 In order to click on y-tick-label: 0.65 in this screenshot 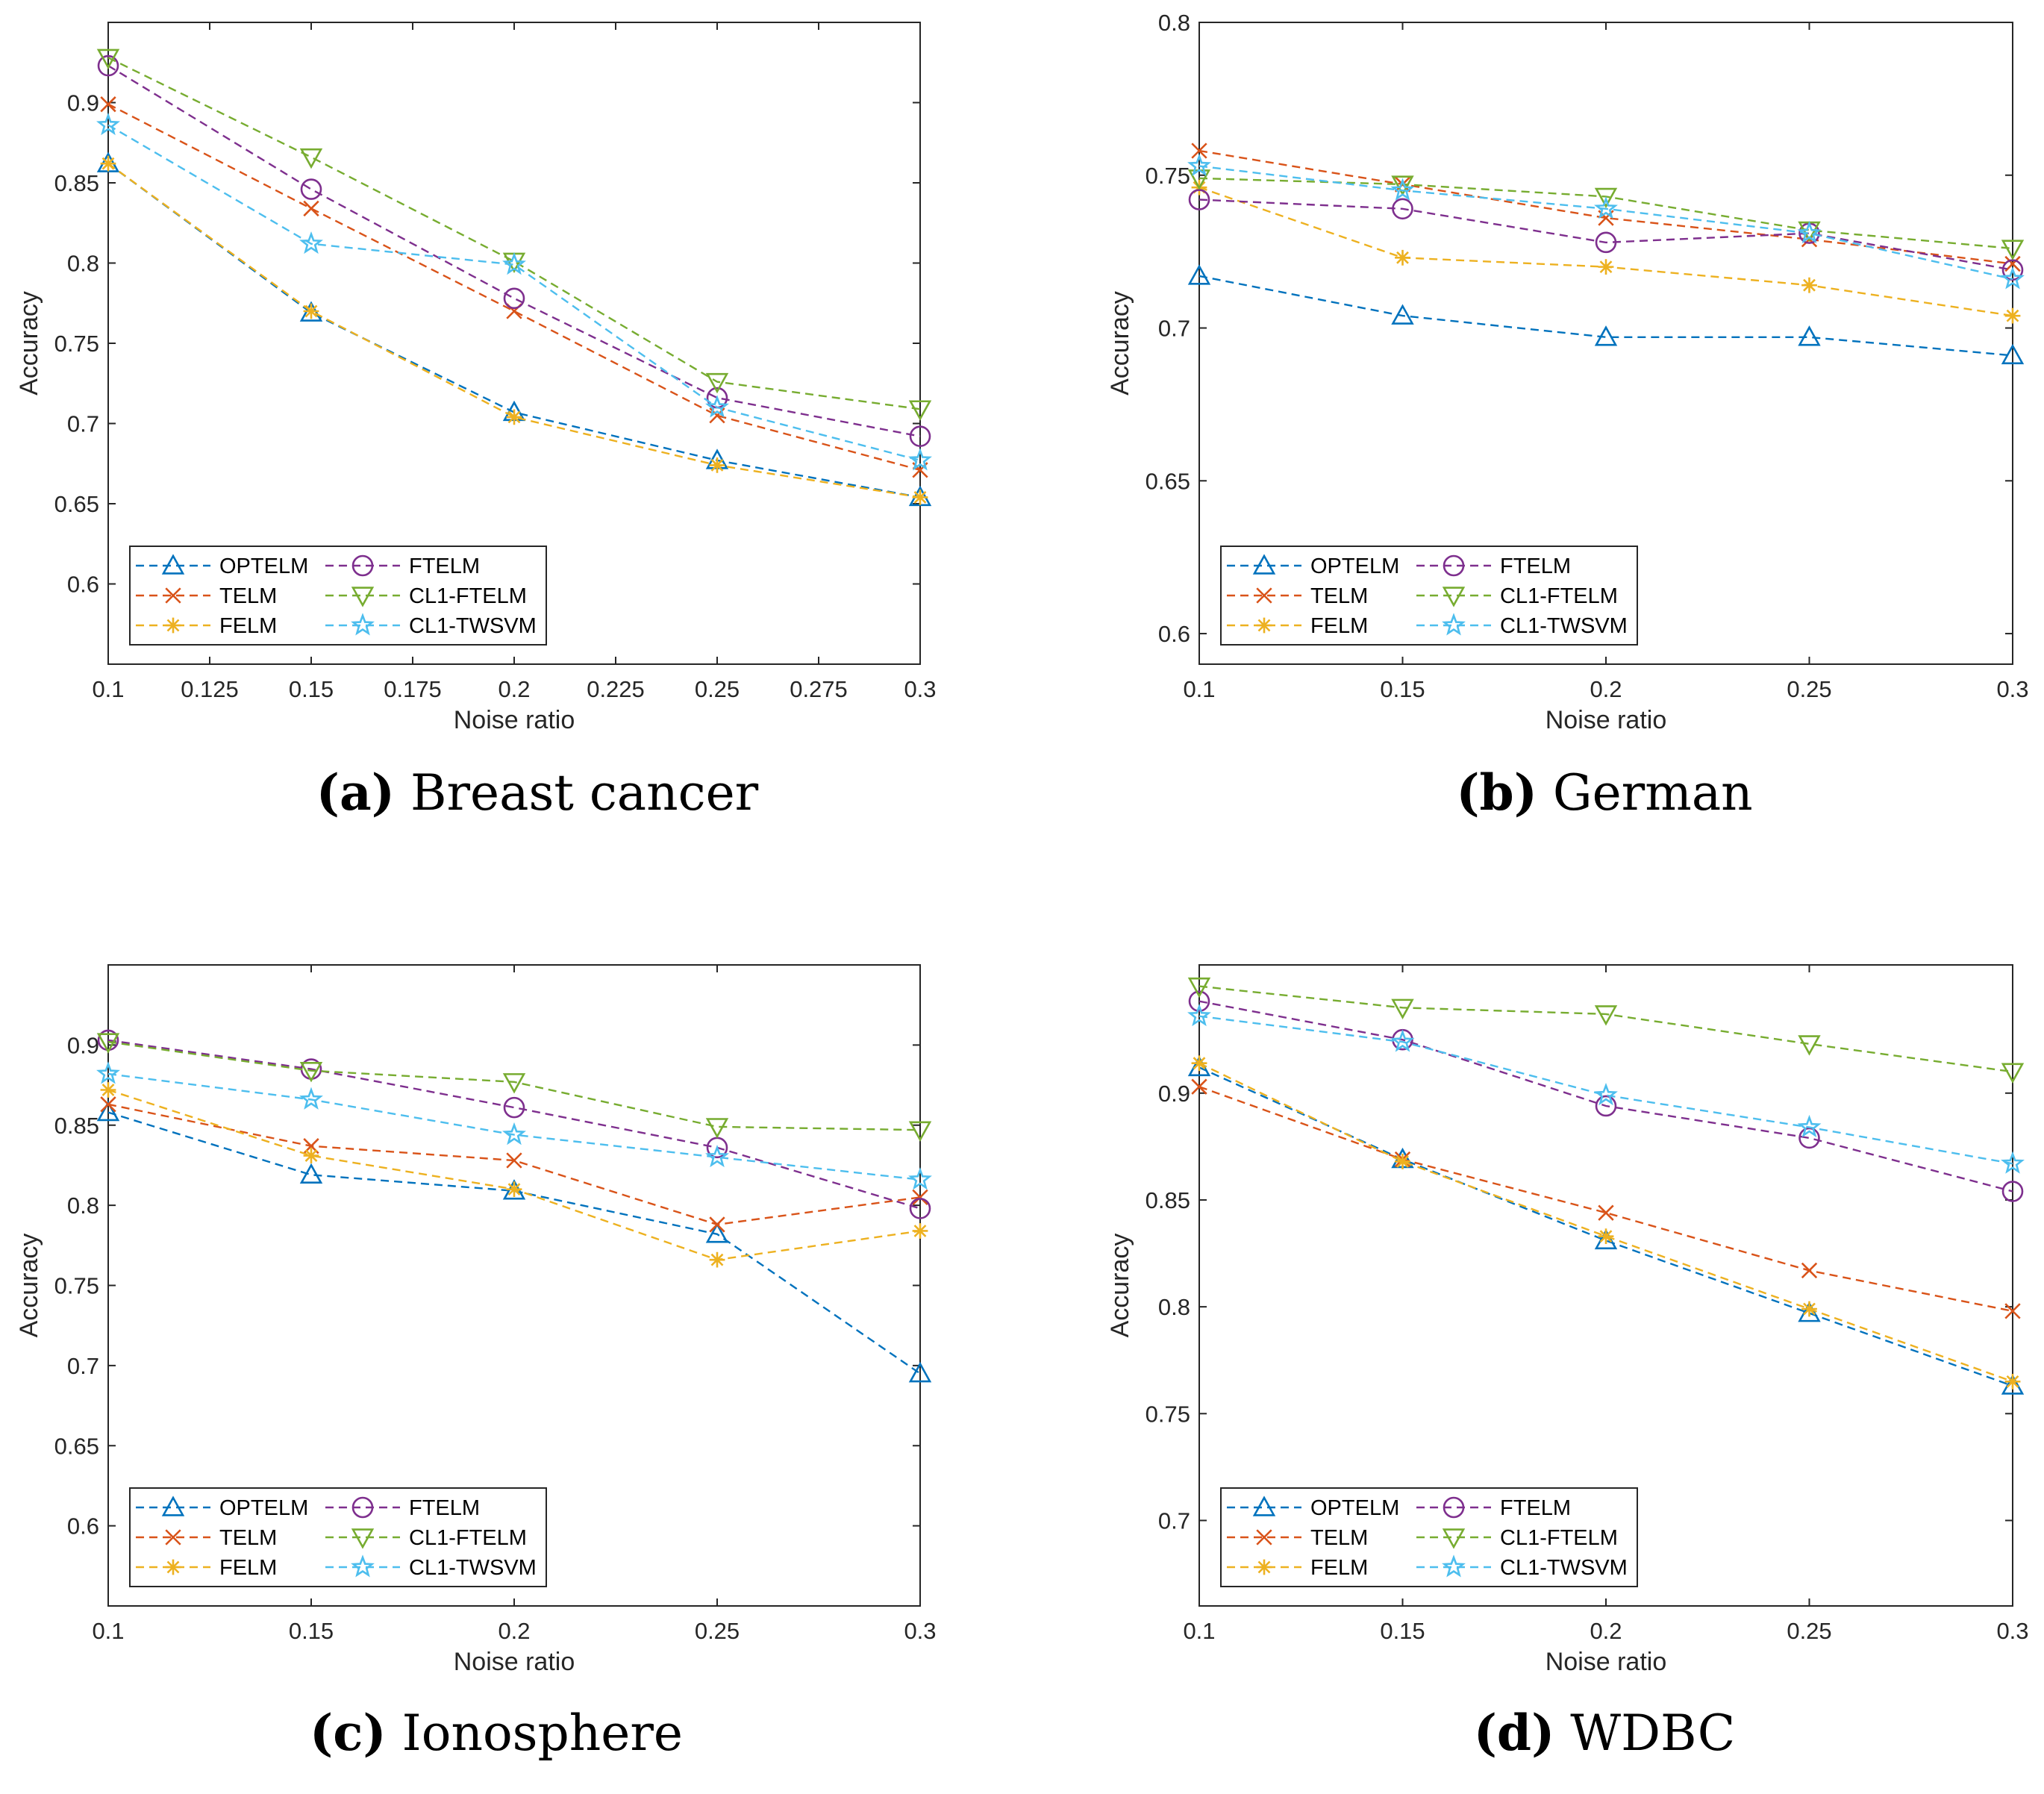, I will do `click(76, 1446)`.